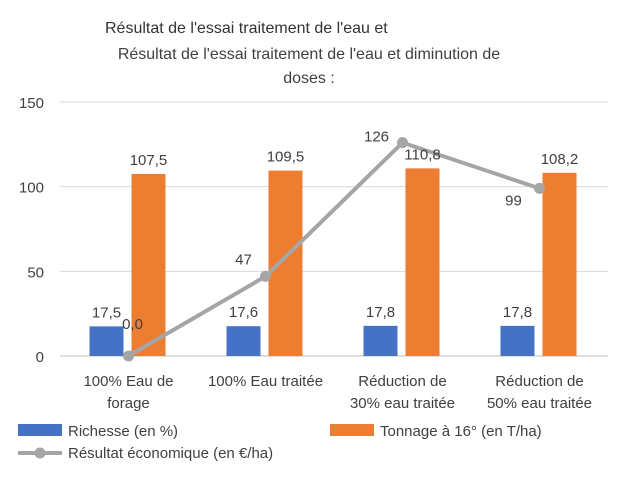  I want to click on line-data-label: 47, so click(243, 259).